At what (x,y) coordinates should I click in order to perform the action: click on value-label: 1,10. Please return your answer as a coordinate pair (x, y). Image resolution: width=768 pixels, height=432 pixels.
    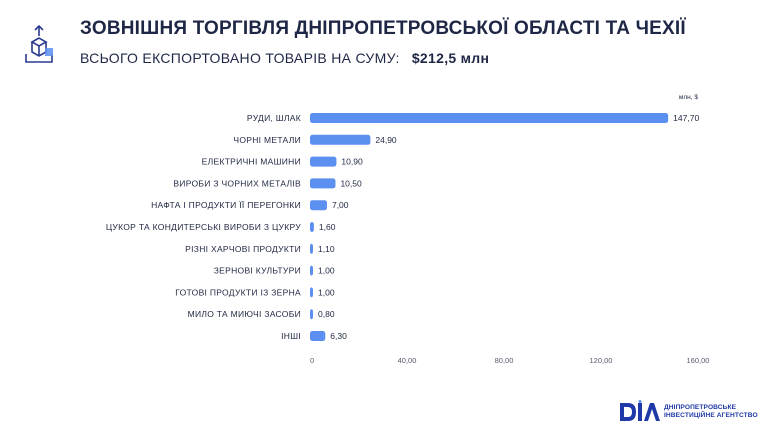
    Looking at the image, I should click on (326, 249).